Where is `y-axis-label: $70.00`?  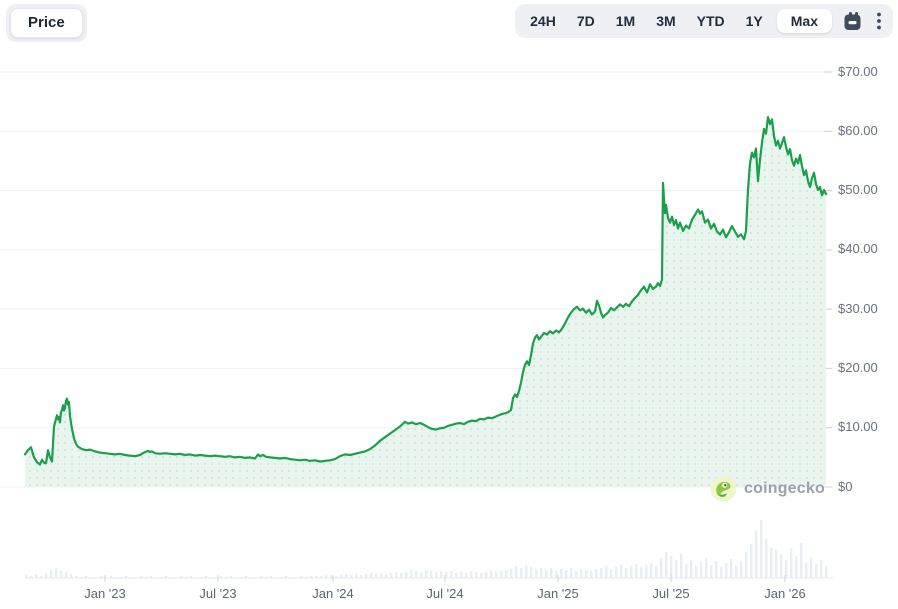 y-axis-label: $70.00 is located at coordinates (858, 71).